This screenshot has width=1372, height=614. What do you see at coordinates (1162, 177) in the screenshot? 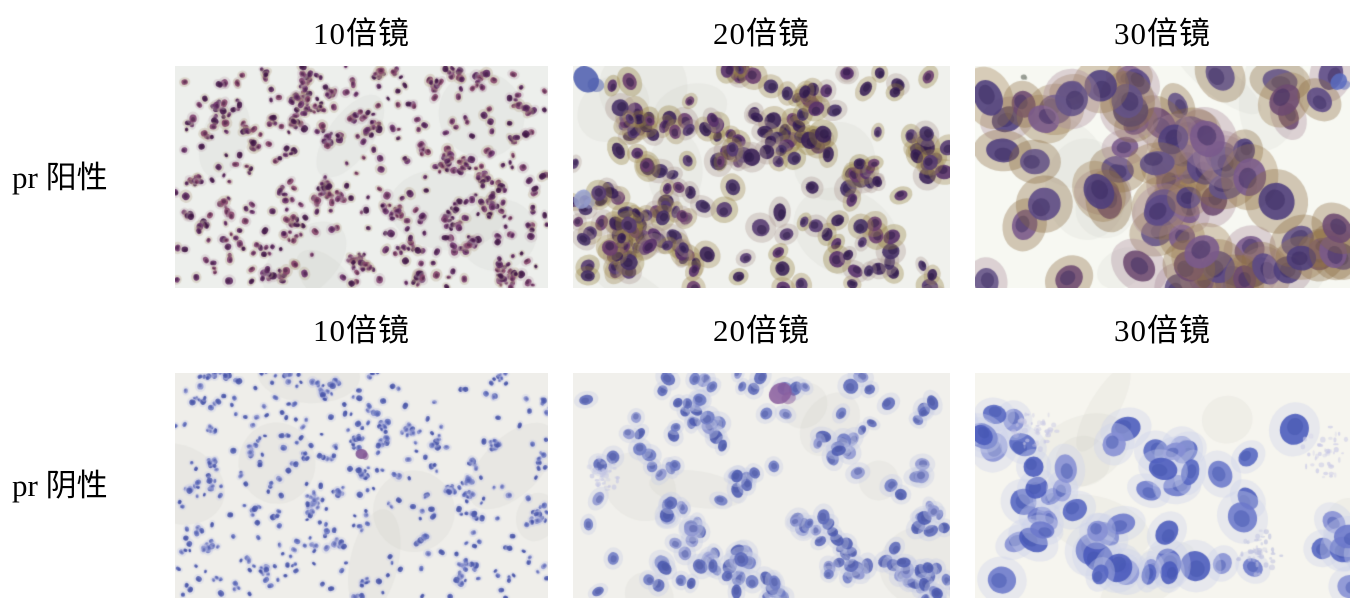
I see `micrograph-pr-positive-30x` at bounding box center [1162, 177].